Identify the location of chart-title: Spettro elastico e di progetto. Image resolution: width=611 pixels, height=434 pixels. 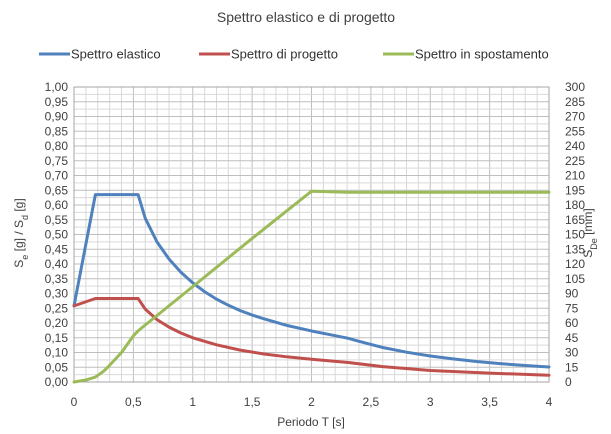
(306, 17).